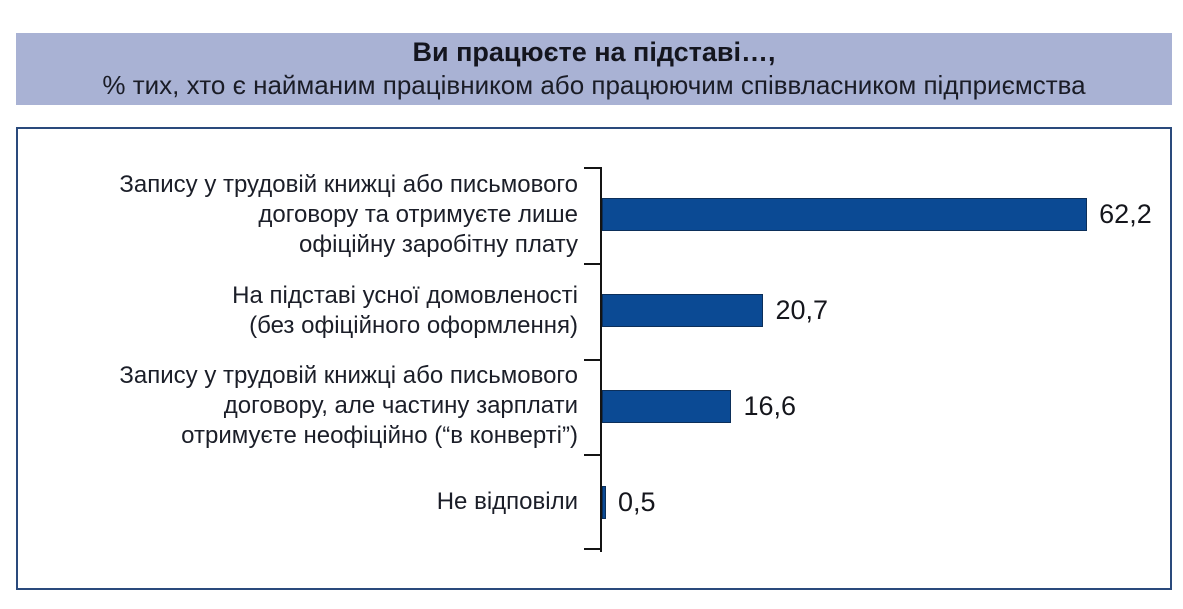  Describe the element at coordinates (601, 359) in the screenshot. I see `category-axis-line` at that location.